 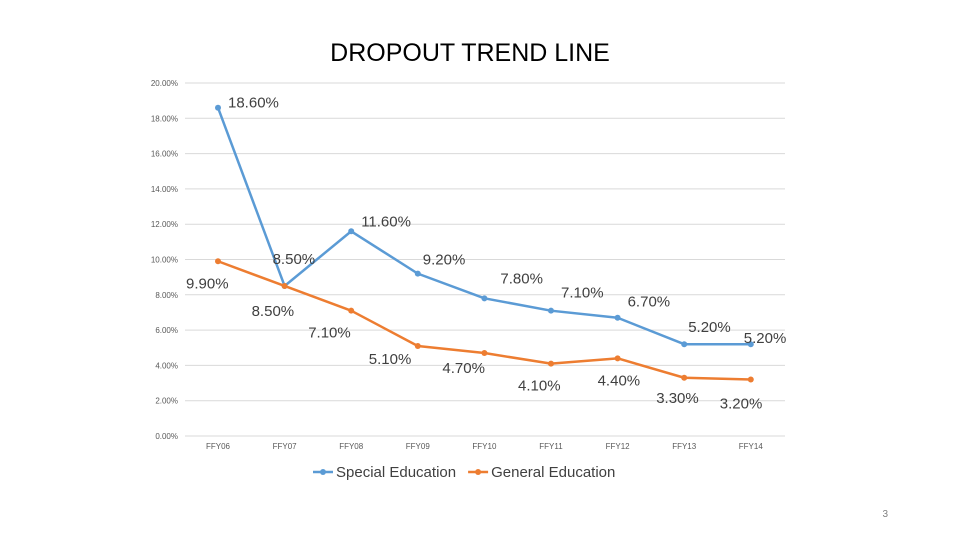 I want to click on x-tick-label: FFY10, so click(x=484, y=446).